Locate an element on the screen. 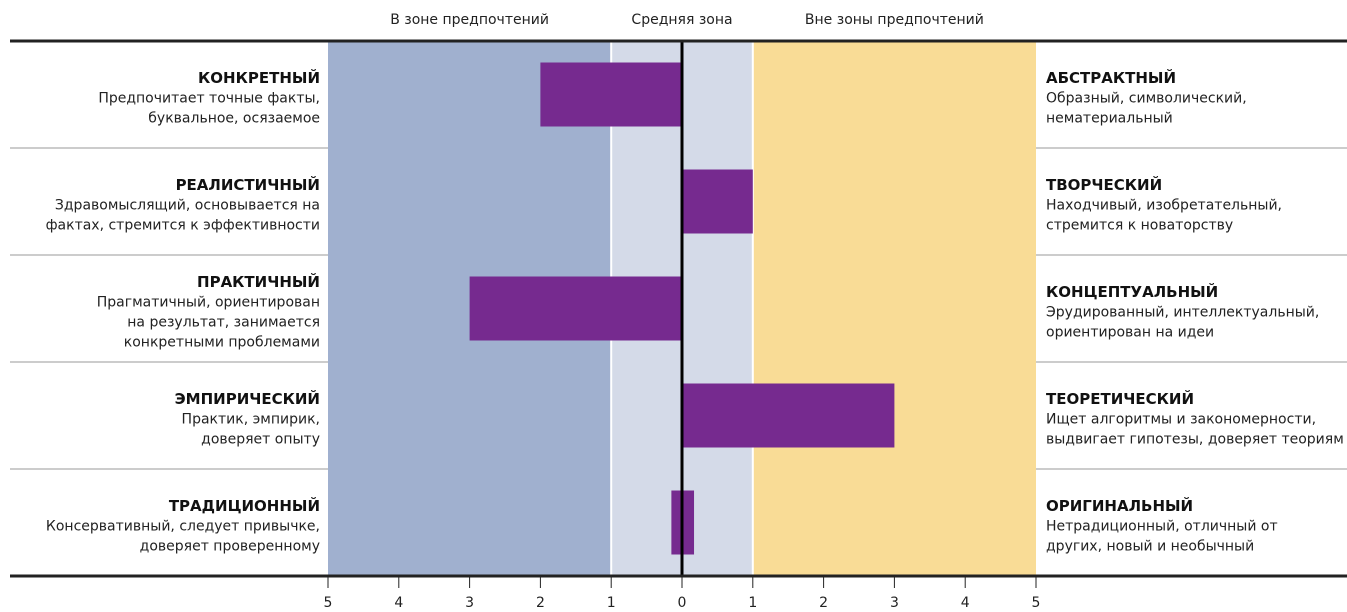  pole-text: Консервативный, следует привычке, is located at coordinates (183, 527).